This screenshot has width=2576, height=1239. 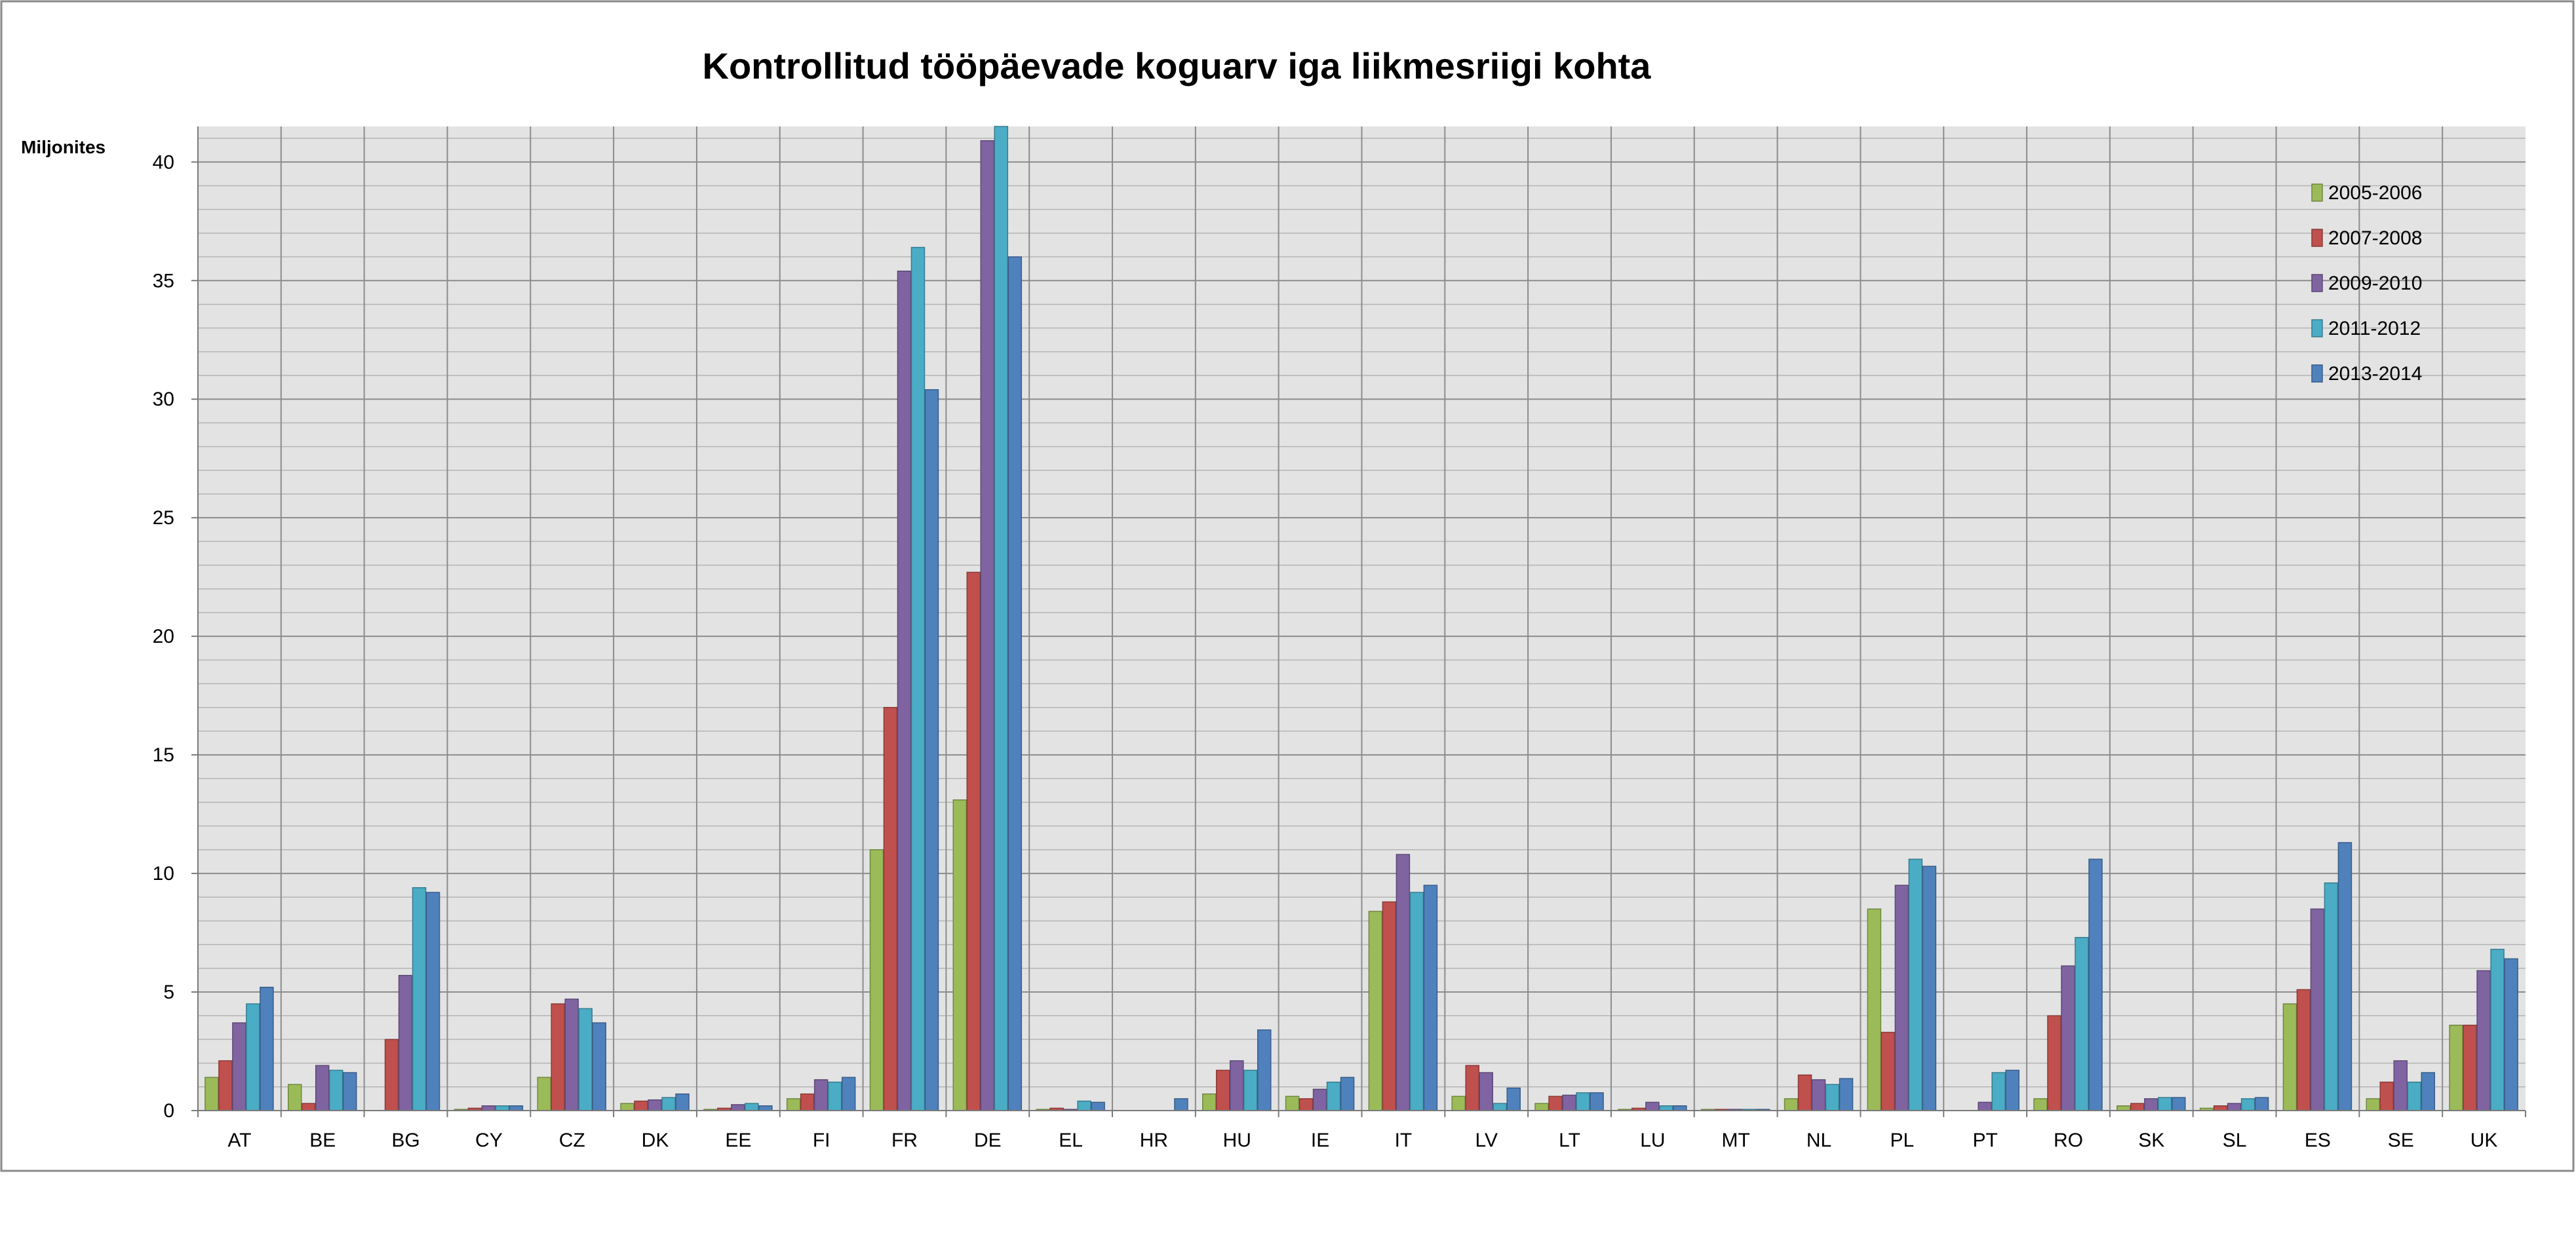 I want to click on bar-DE-2013-2014, so click(x=1015, y=683).